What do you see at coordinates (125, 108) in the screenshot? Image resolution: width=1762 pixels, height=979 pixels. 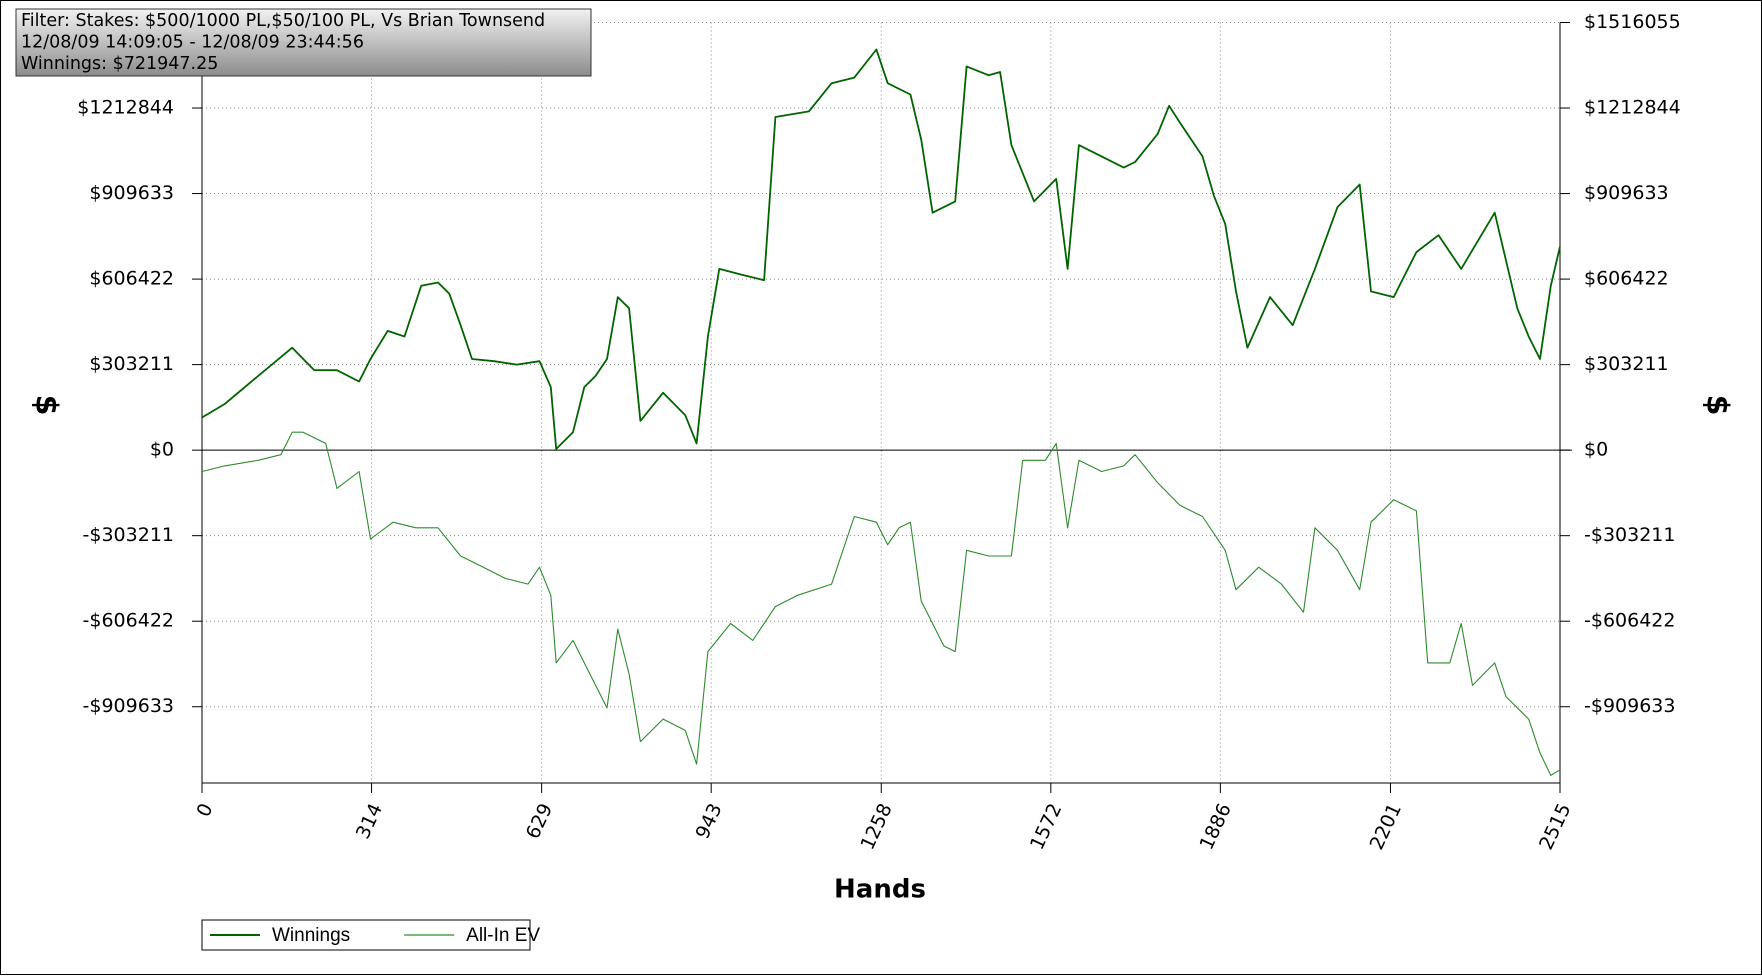 I see `y-tick-label: $1212844` at bounding box center [125, 108].